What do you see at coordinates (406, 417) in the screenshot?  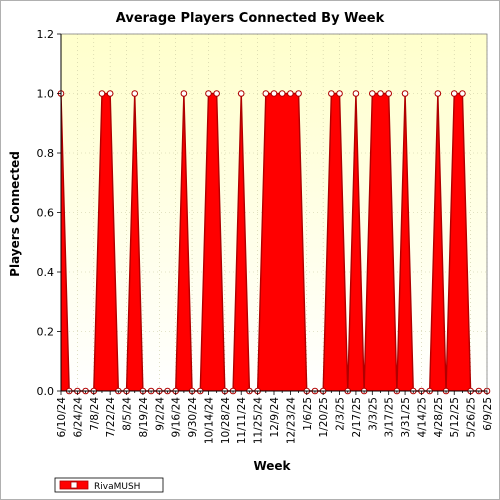 I see `x-tick-label: 3/31/25` at bounding box center [406, 417].